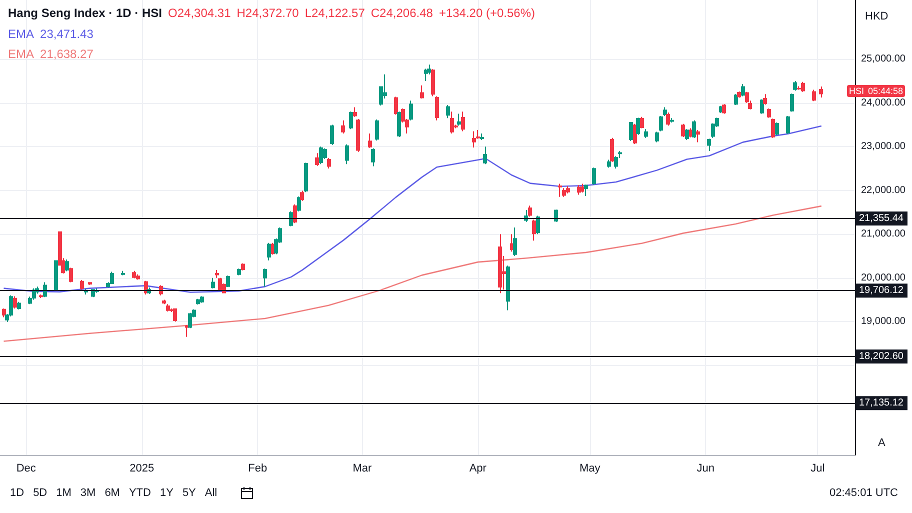 The width and height of the screenshot is (912, 513). What do you see at coordinates (487, 13) in the screenshot?
I see `annotation: +134.20 (+0.56%)` at bounding box center [487, 13].